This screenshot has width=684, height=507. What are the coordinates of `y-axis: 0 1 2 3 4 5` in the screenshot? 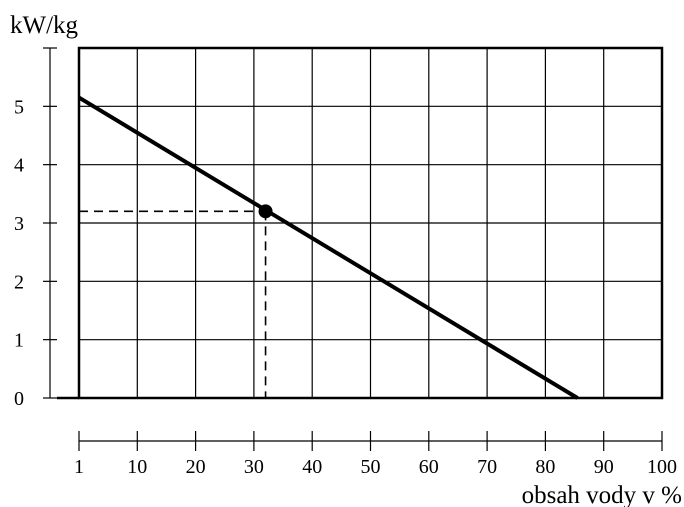 It's located at (46, 228).